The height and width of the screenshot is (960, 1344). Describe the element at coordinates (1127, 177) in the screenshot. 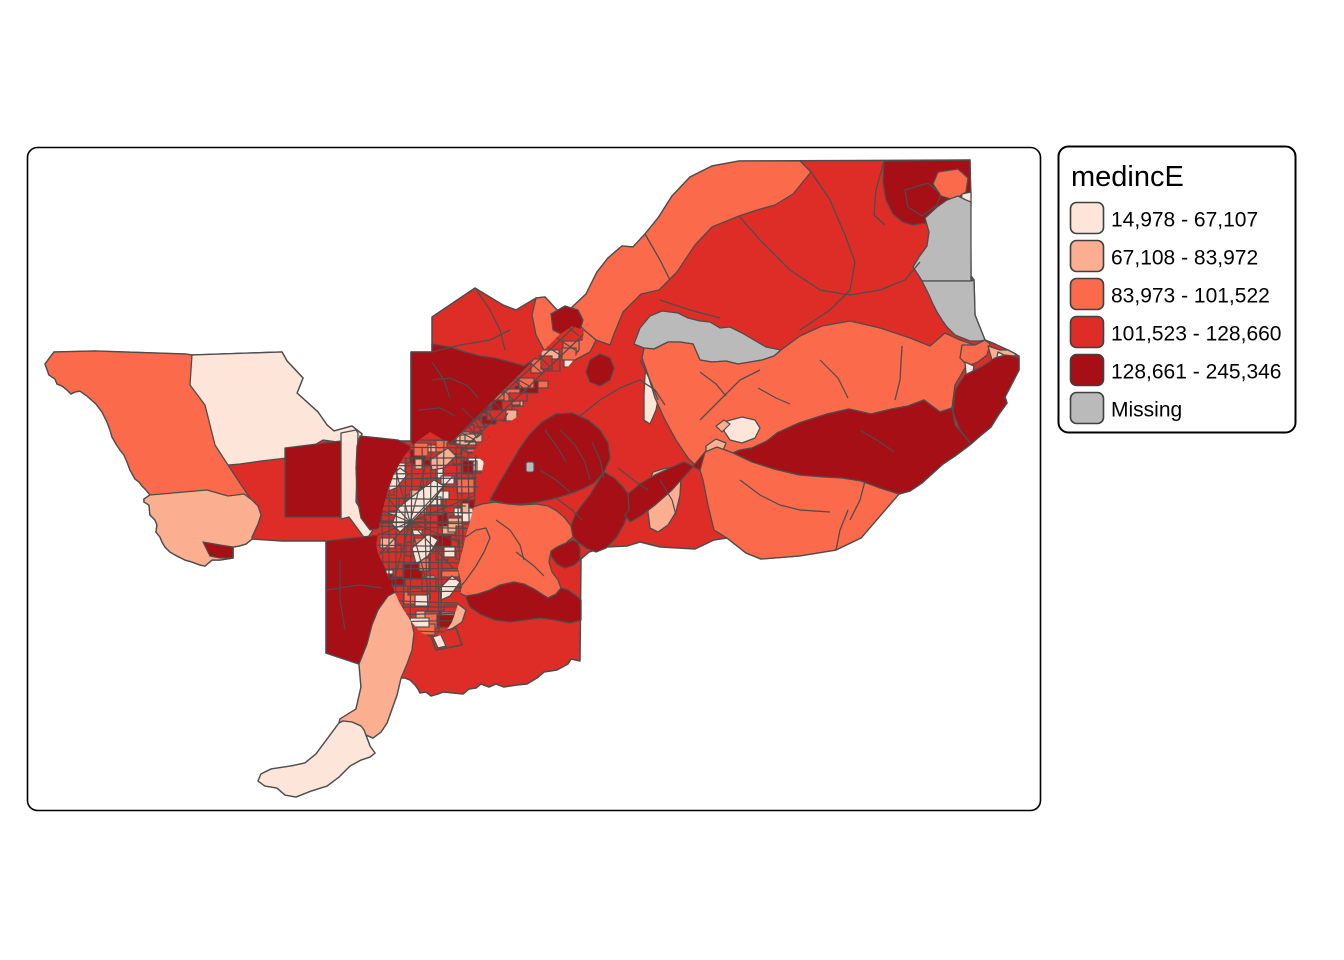

I see `svg-text: medincE` at that location.